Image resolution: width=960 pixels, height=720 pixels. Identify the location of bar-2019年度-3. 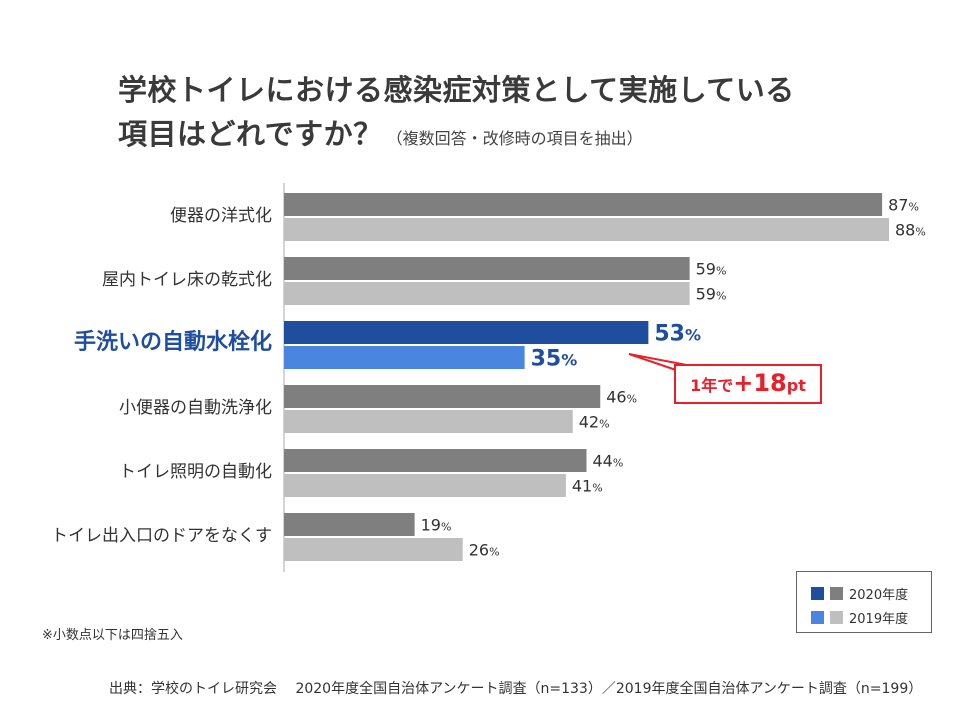
(428, 421).